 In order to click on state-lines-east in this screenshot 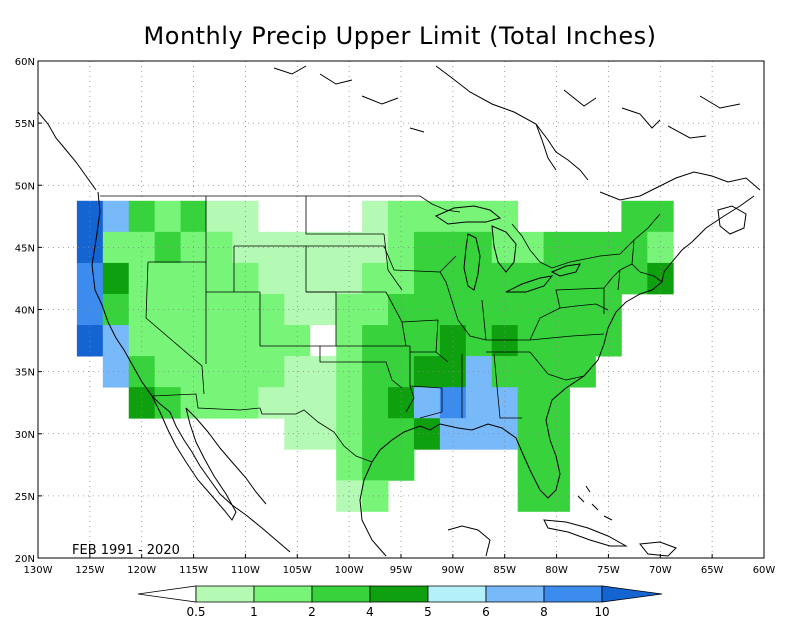, I will do `click(551, 329)`.